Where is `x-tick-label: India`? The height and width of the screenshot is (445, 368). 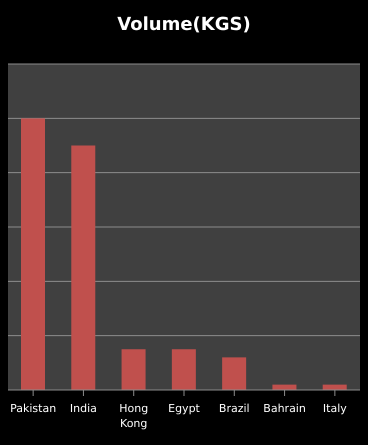 x-tick-label: India is located at coordinates (83, 408).